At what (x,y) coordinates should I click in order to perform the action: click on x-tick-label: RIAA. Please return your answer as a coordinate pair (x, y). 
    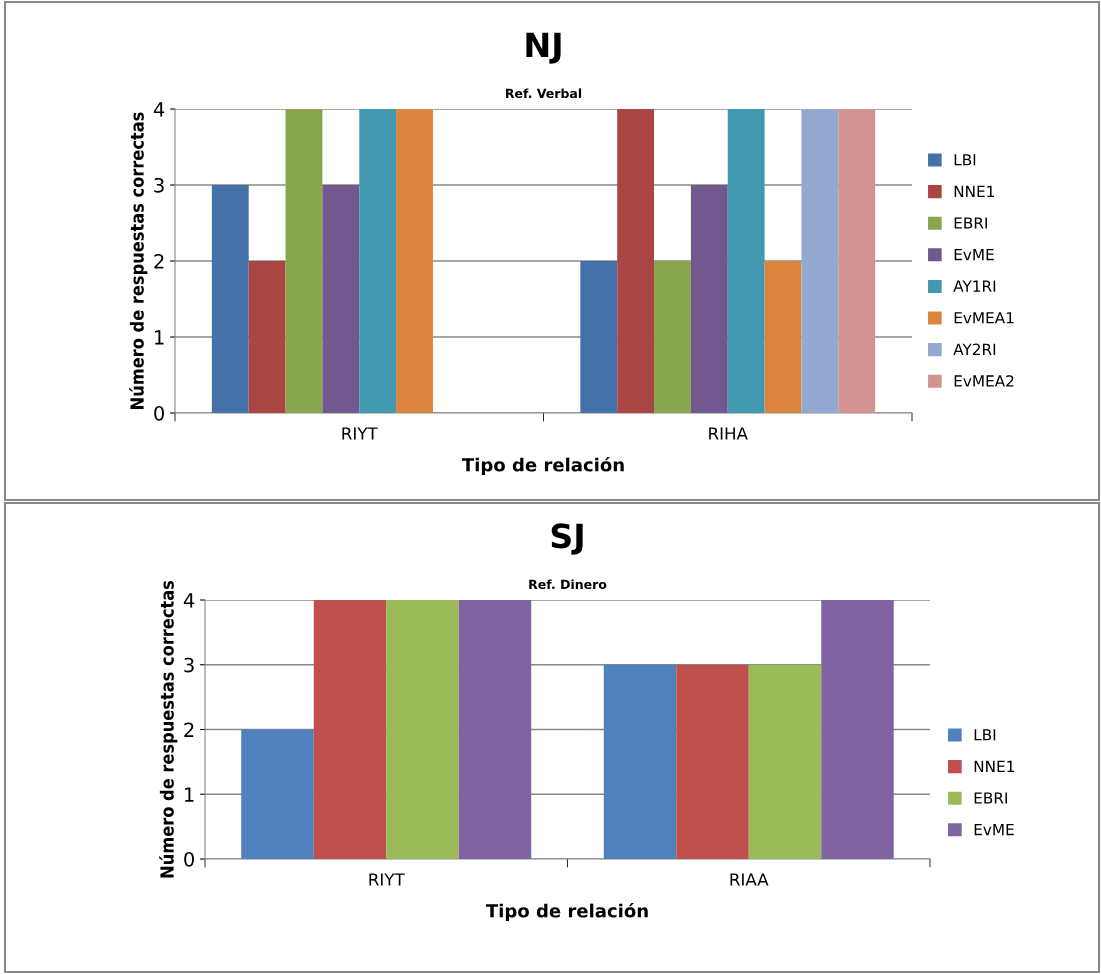
    Looking at the image, I should click on (749, 879).